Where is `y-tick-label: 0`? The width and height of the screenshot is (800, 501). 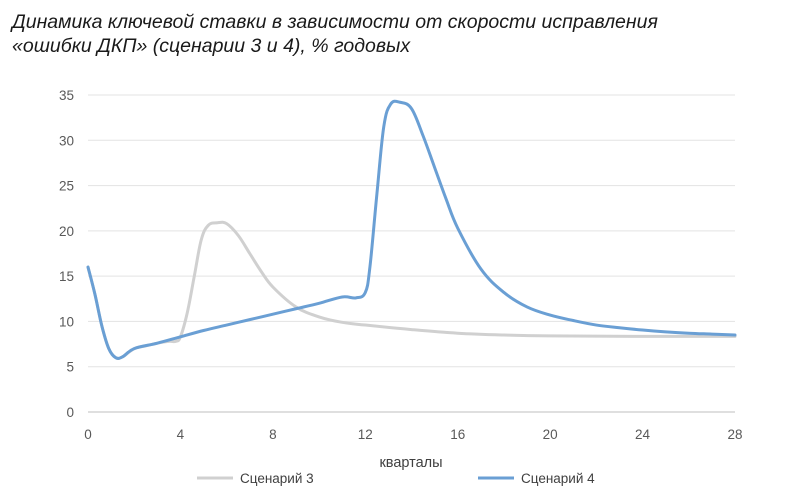 y-tick-label: 0 is located at coordinates (70, 412).